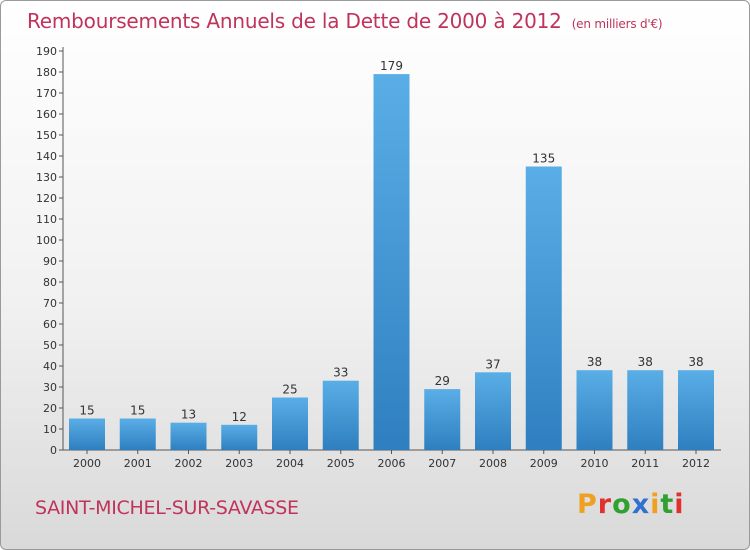 The width and height of the screenshot is (750, 550). I want to click on x-tick-label: 2002, so click(189, 463).